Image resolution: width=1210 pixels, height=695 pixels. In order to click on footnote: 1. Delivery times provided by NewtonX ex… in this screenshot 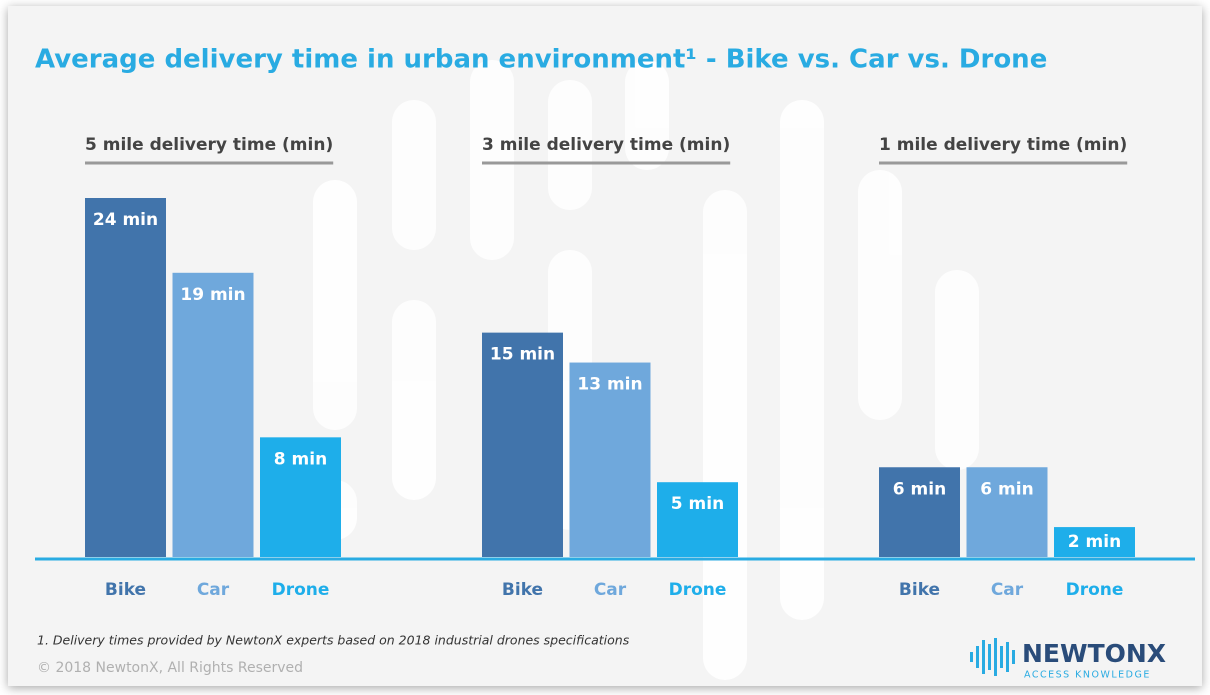, I will do `click(333, 640)`.